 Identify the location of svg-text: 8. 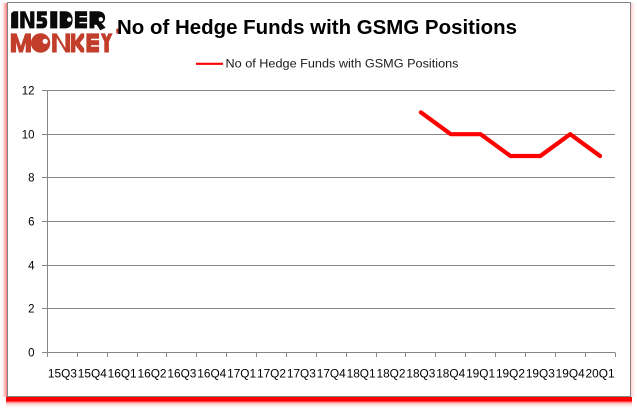
(31, 179).